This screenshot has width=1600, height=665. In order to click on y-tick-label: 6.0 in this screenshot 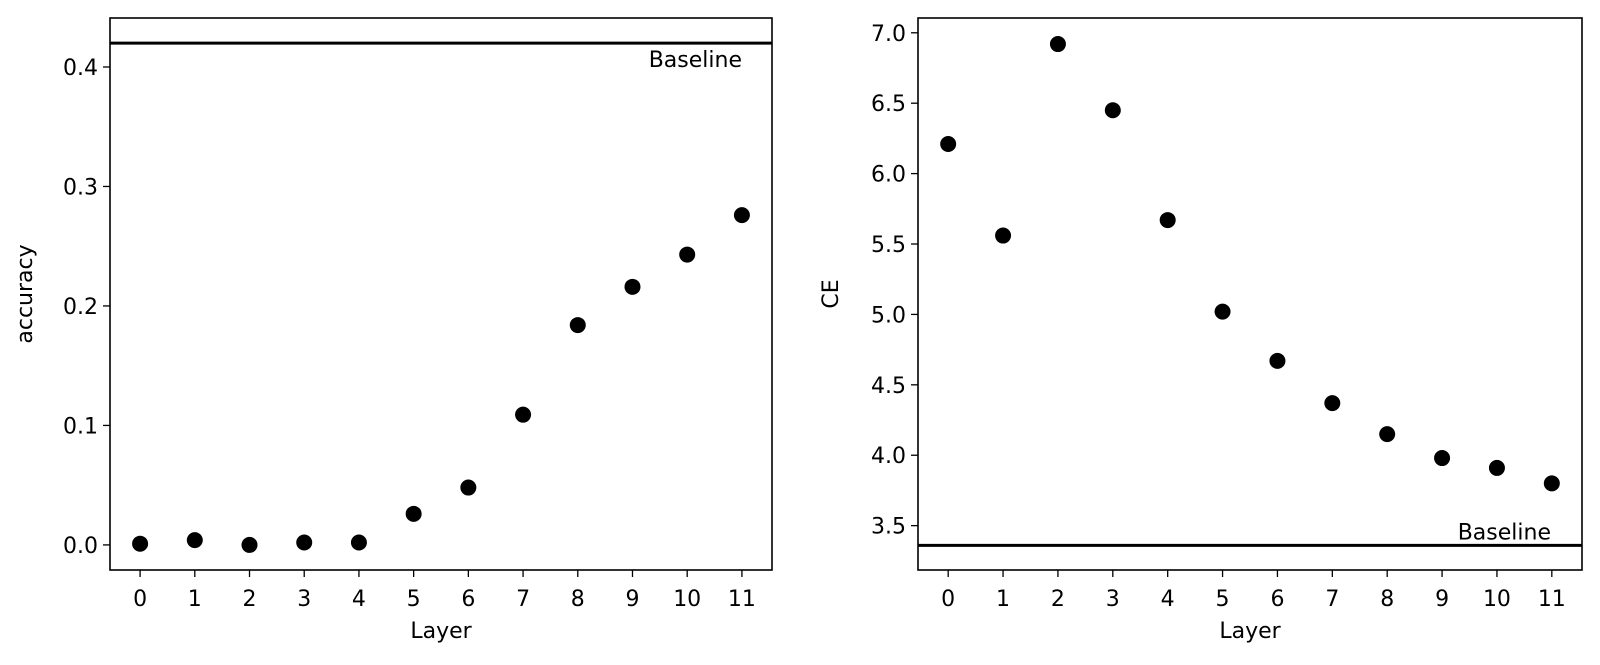, I will do `click(888, 175)`.